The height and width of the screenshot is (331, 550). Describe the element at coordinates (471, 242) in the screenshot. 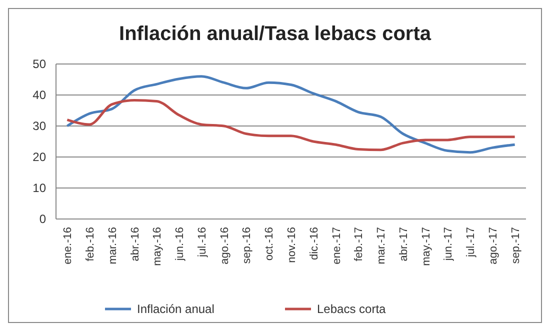

I see `x-tick-label: jul.-17` at that location.